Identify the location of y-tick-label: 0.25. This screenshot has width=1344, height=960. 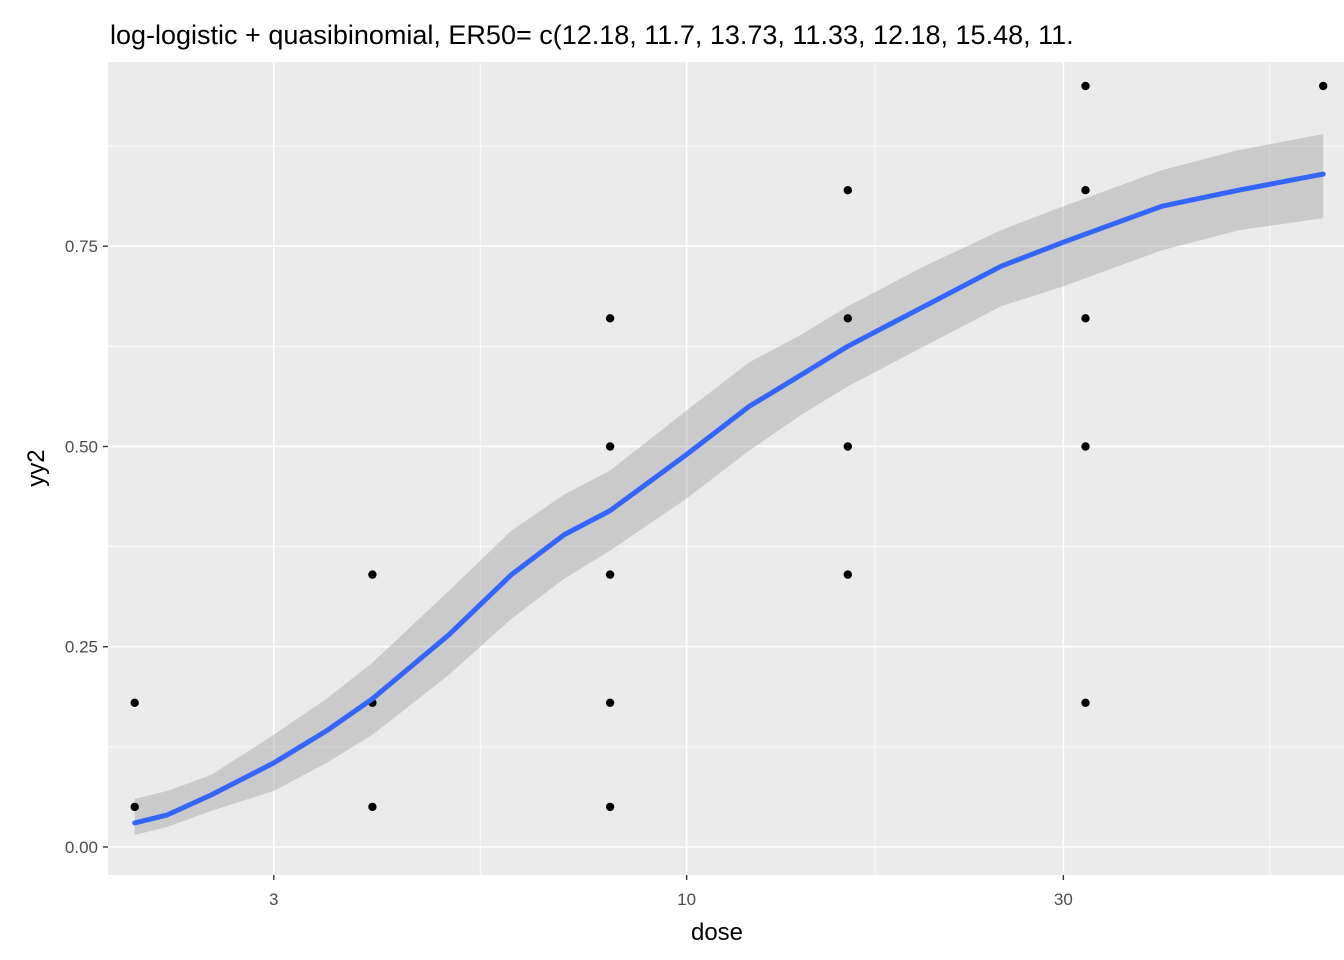
(81, 647).